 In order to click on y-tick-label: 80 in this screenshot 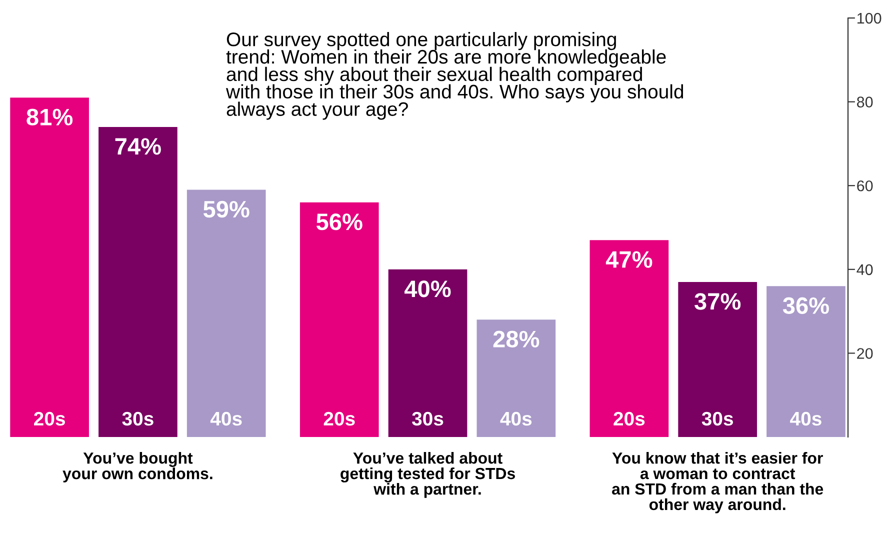, I will do `click(864, 102)`.